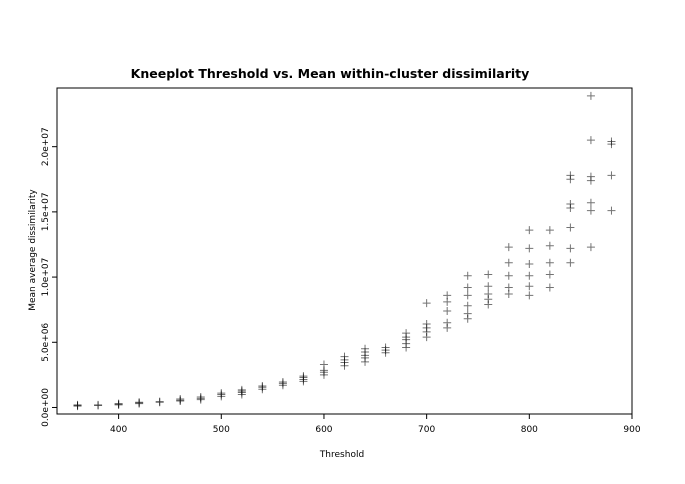  Describe the element at coordinates (118, 430) in the screenshot. I see `x-tick-label: 400` at that location.